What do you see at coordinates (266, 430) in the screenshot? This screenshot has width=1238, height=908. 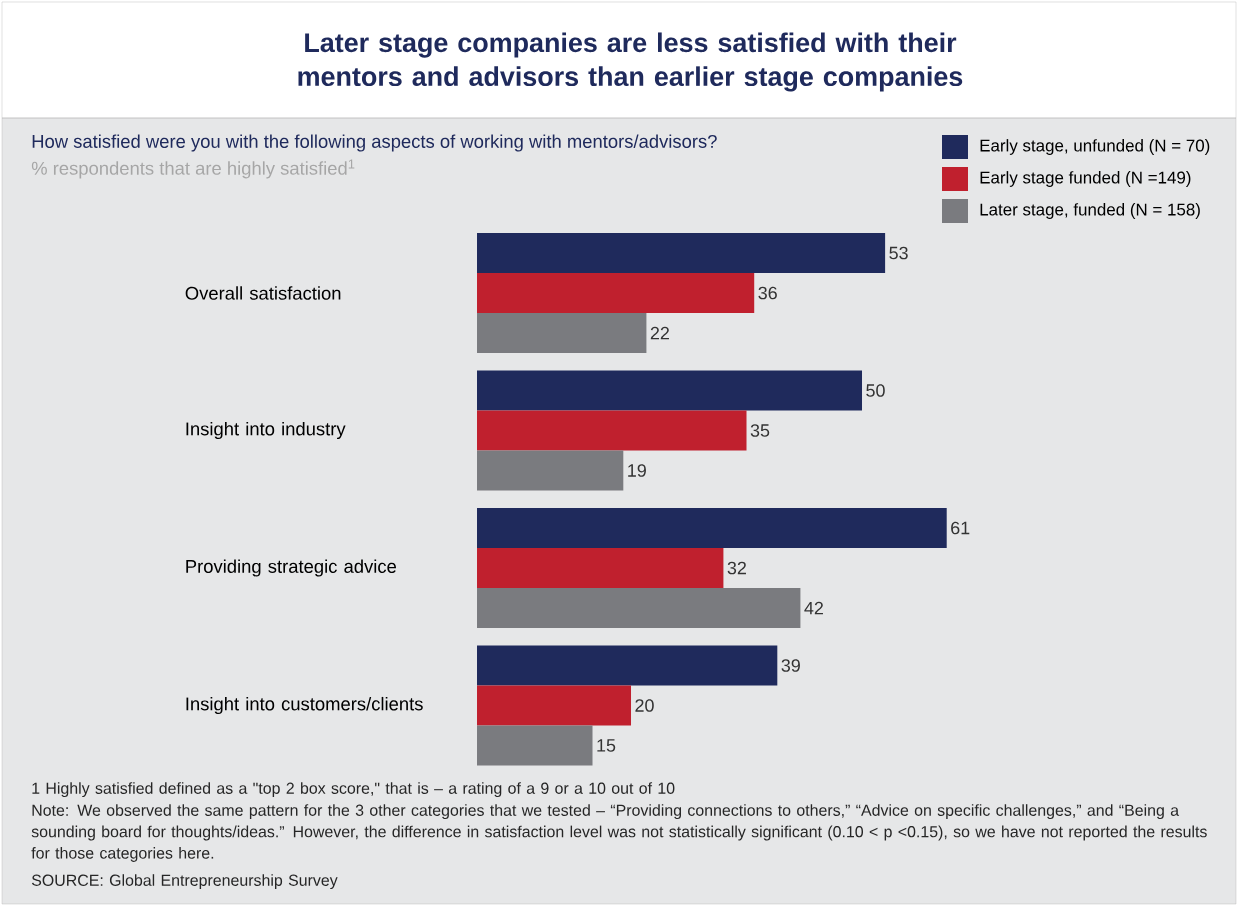 I see `y-tick-label: Insight into industry` at bounding box center [266, 430].